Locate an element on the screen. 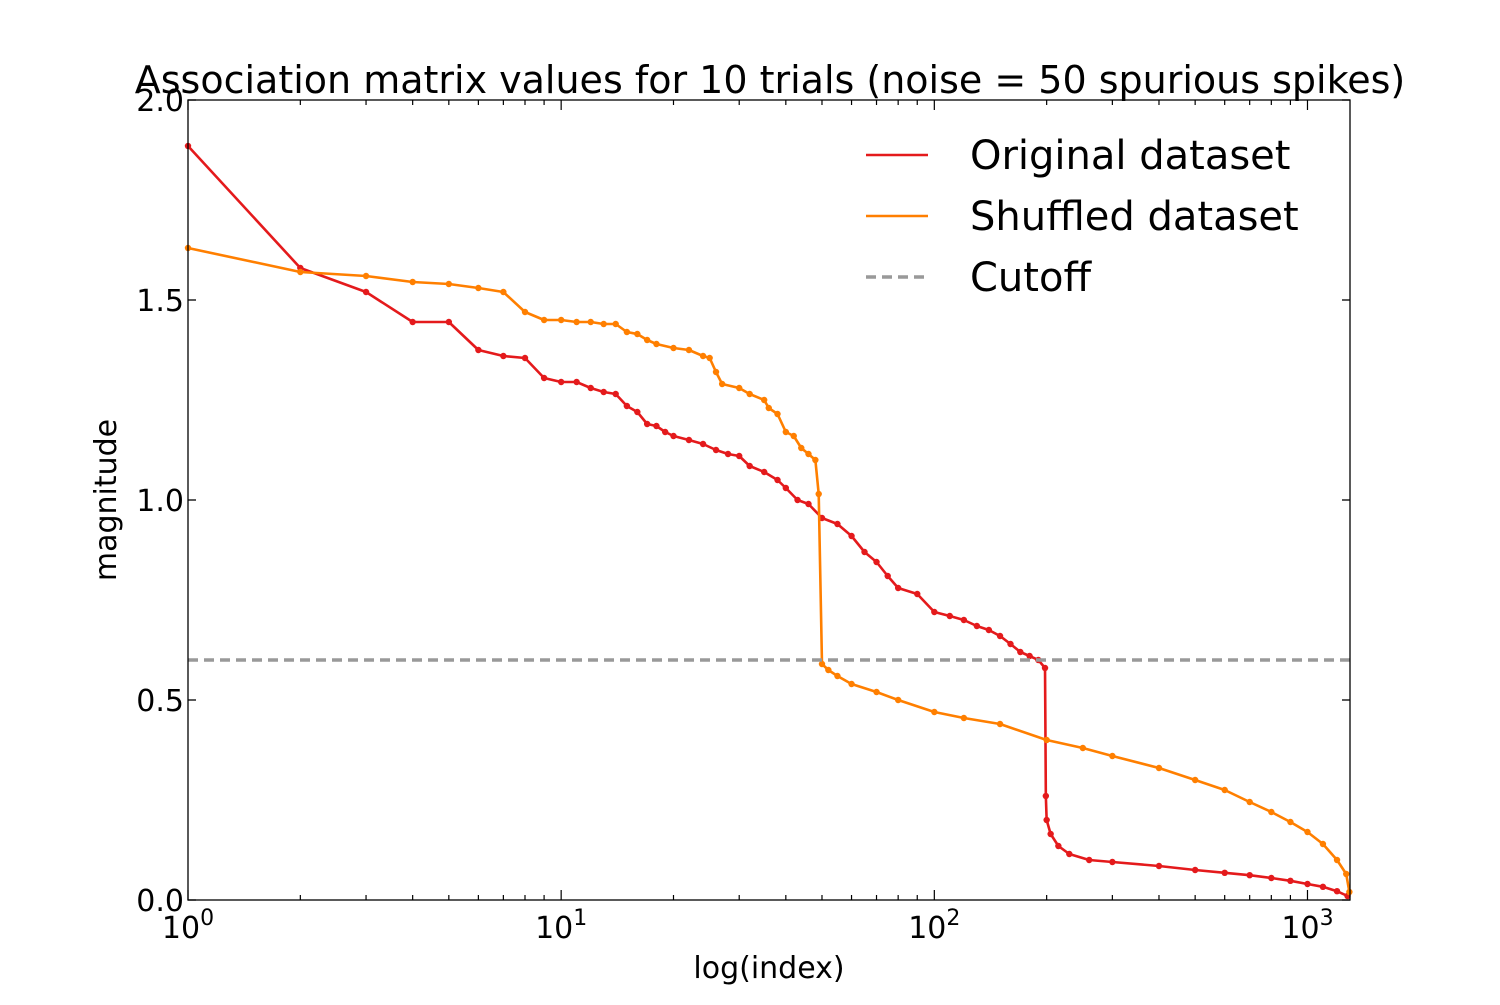  x-axis-label: log(index) is located at coordinates (768, 968).